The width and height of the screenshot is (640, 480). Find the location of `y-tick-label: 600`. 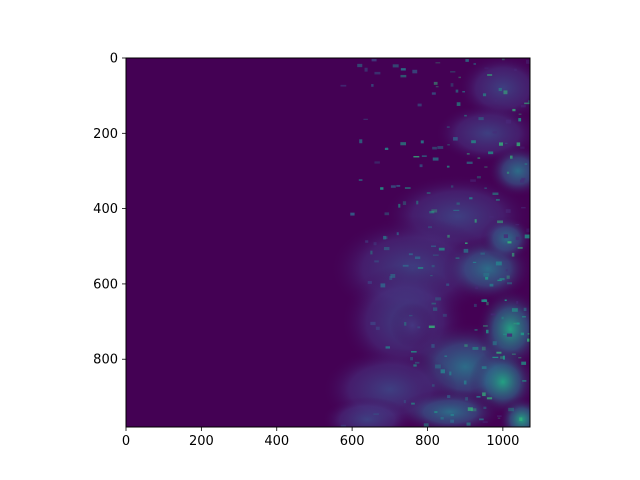

y-tick-label: 600 is located at coordinates (105, 284).